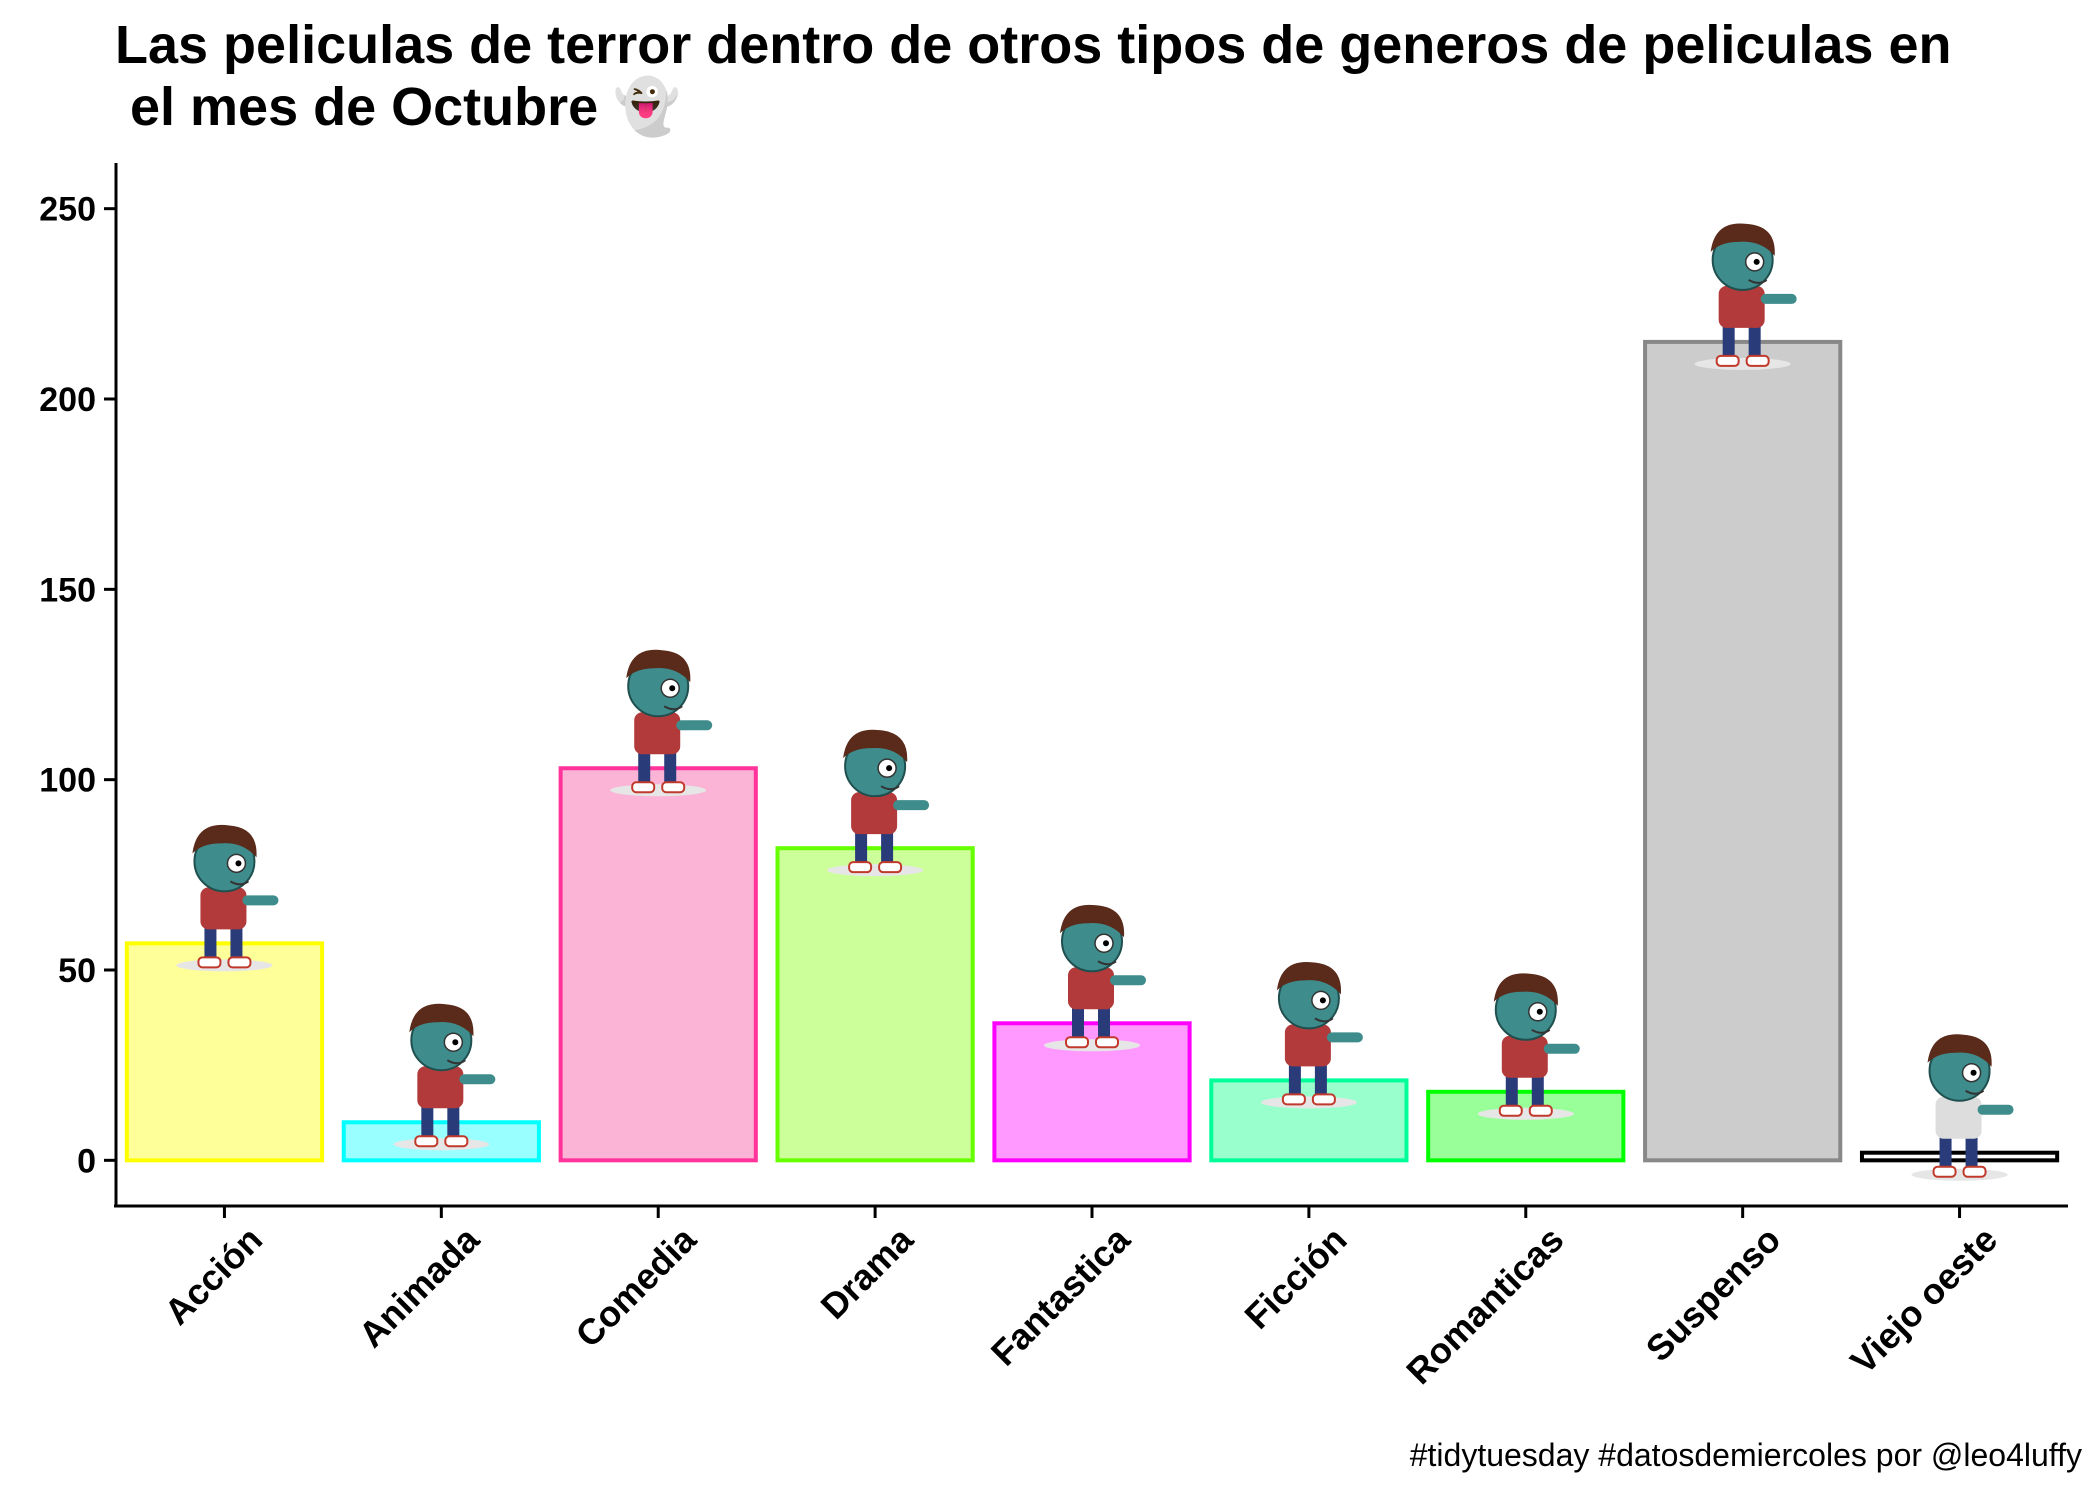  What do you see at coordinates (1743, 751) in the screenshot?
I see `bar-suspenso` at bounding box center [1743, 751].